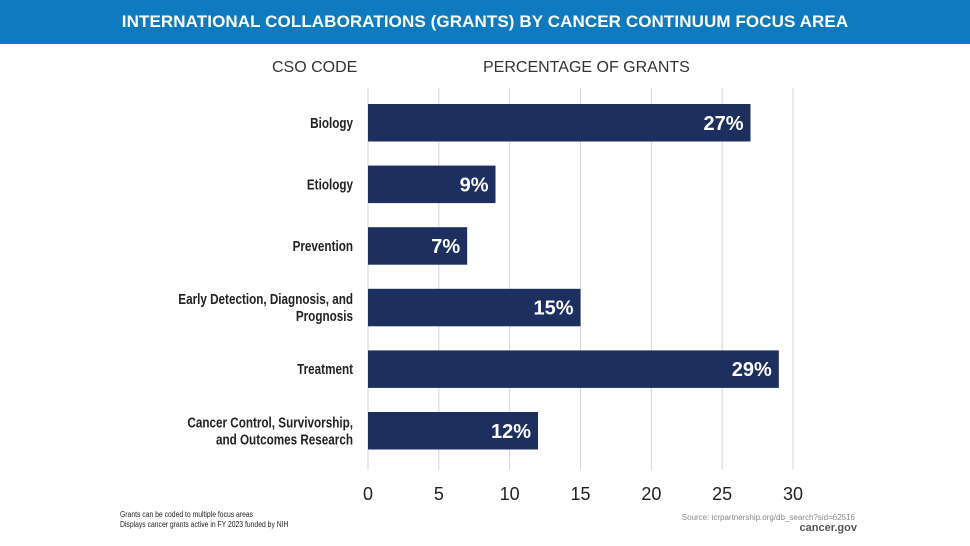 Image resolution: width=970 pixels, height=546 pixels. Describe the element at coordinates (445, 247) in the screenshot. I see `data-label: 7%` at that location.